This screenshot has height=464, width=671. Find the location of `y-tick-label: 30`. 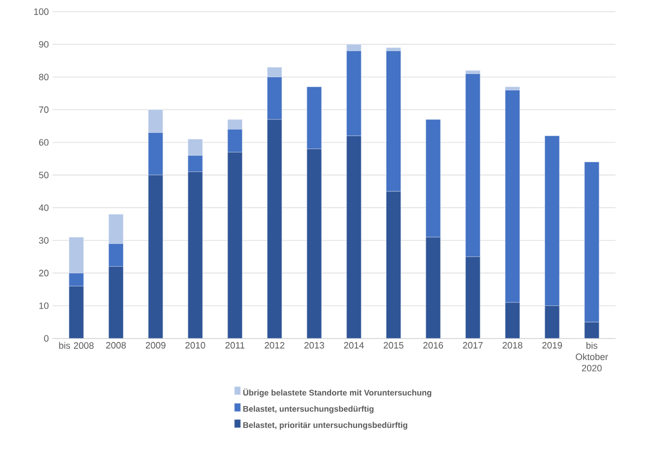

y-tick-label: 30 is located at coordinates (43, 240).